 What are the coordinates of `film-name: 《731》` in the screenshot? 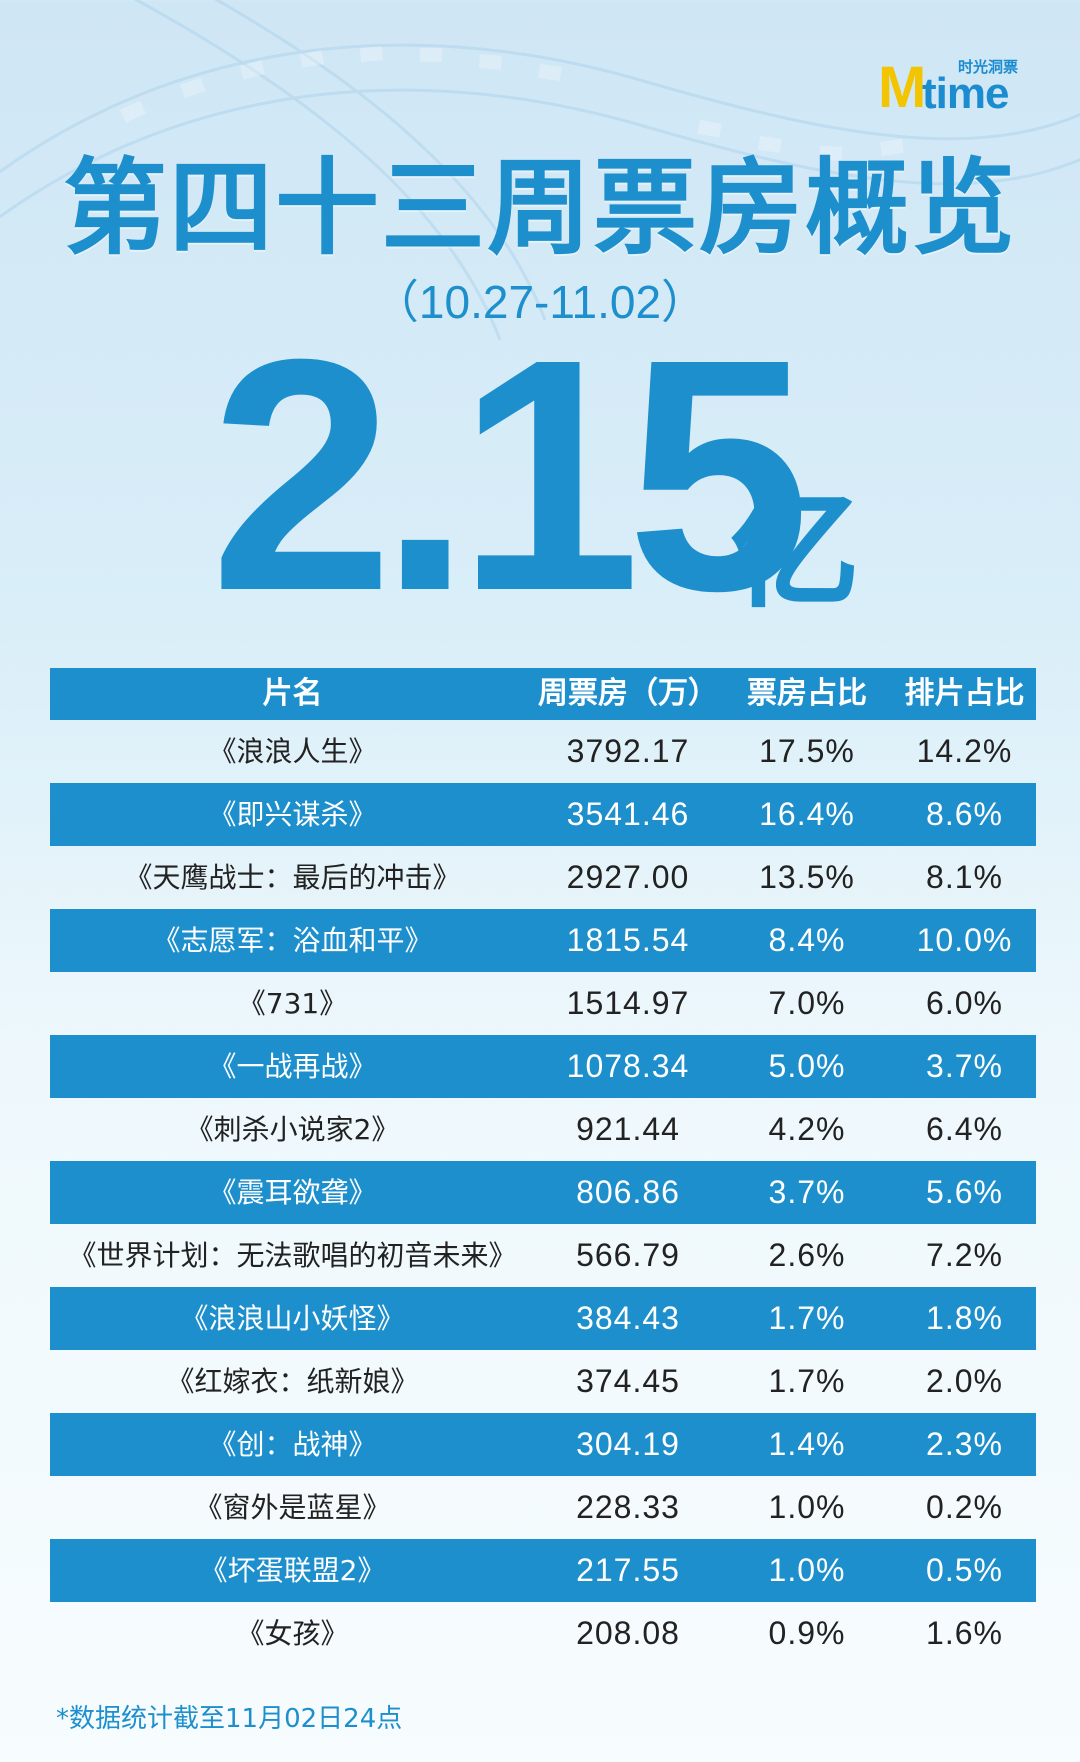 It's located at (292, 1003).